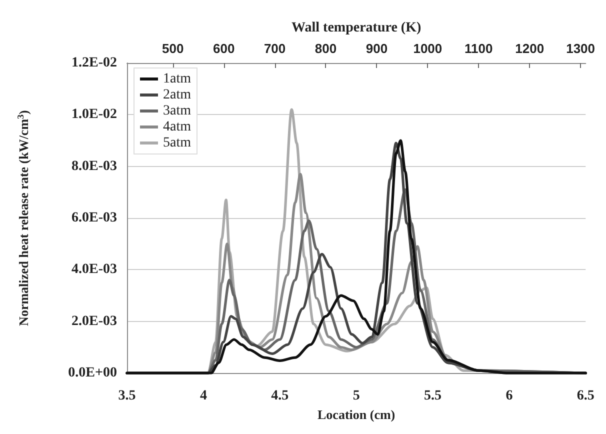  I want to click on legend-label: 1atm, so click(177, 79).